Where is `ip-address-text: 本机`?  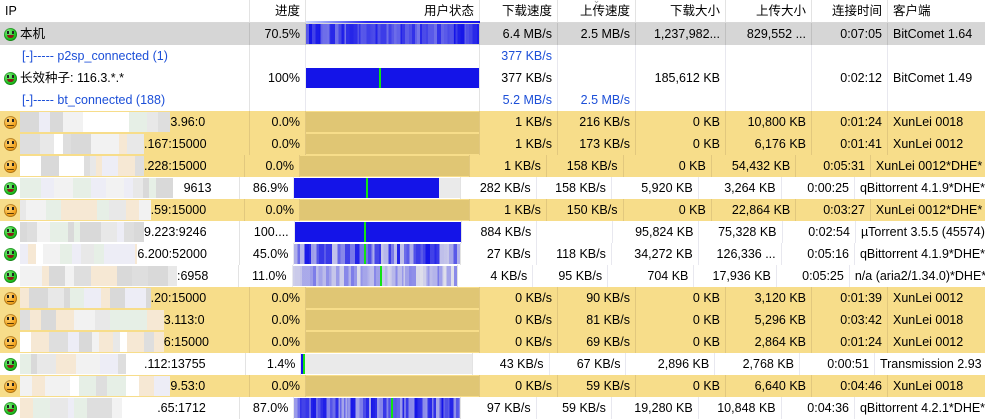
ip-address-text: 本机 is located at coordinates (33, 34).